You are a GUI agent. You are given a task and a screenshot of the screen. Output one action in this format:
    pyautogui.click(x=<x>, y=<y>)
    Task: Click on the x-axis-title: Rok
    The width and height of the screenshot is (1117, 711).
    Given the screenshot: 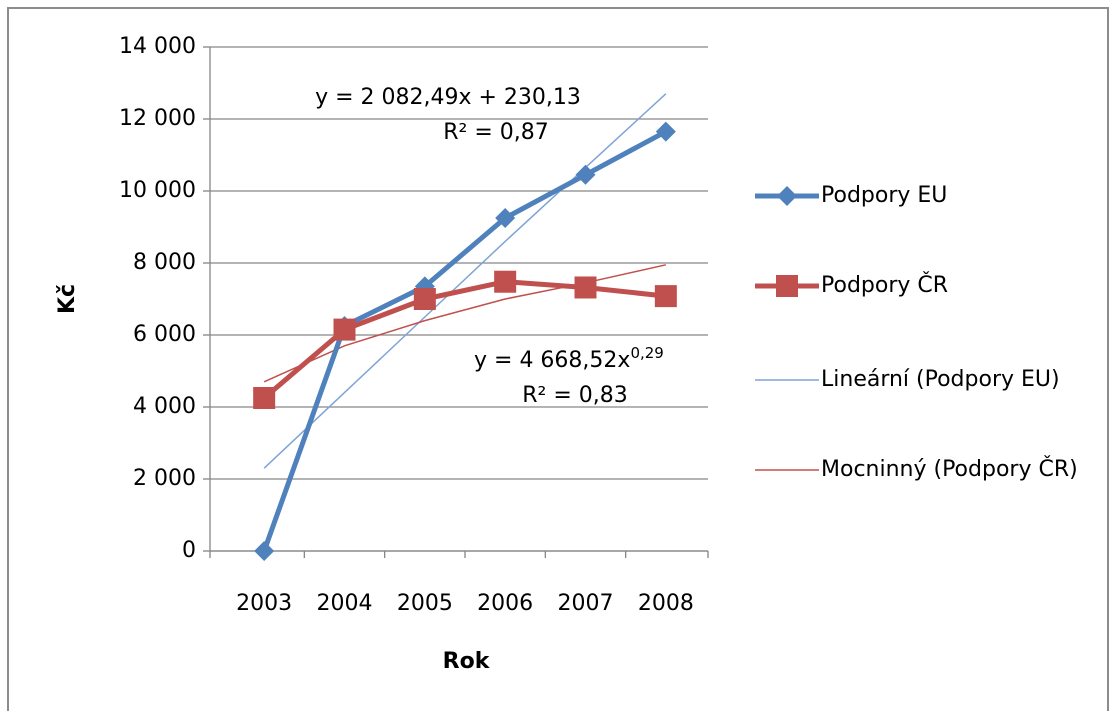 What is the action you would take?
    pyautogui.click(x=467, y=661)
    